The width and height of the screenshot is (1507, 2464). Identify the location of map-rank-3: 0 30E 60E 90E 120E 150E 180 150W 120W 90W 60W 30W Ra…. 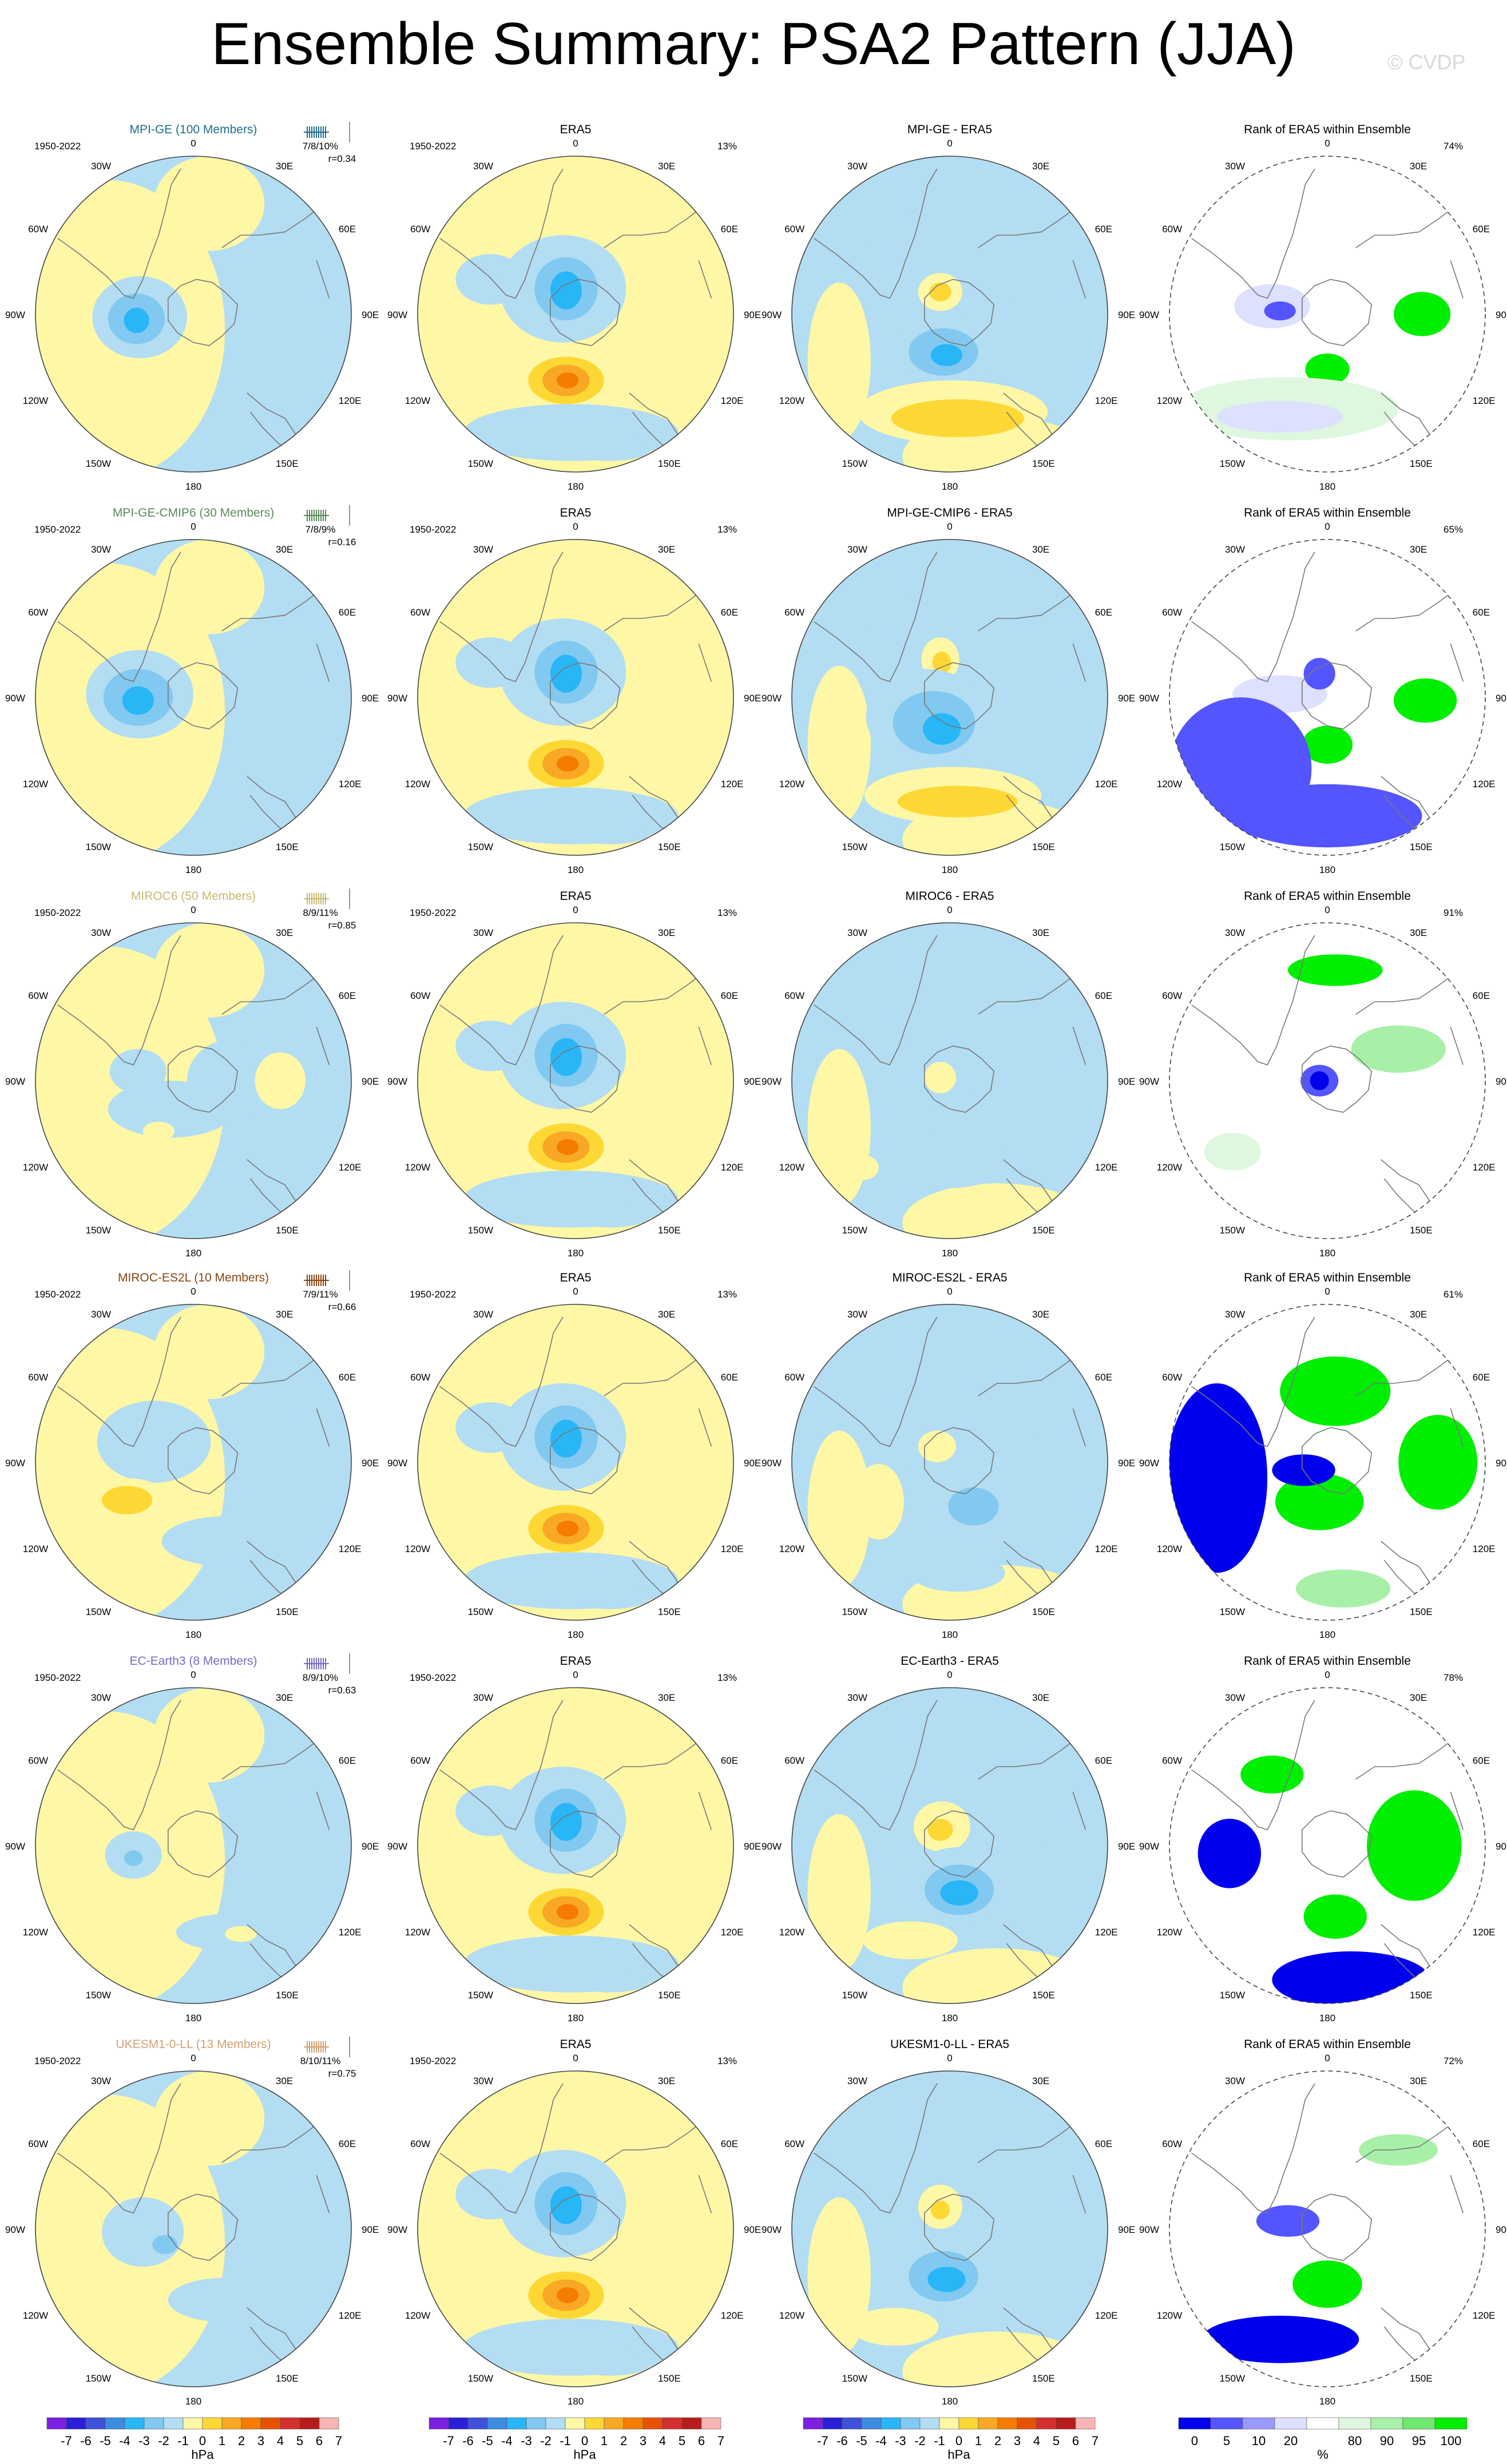
(1323, 1455).